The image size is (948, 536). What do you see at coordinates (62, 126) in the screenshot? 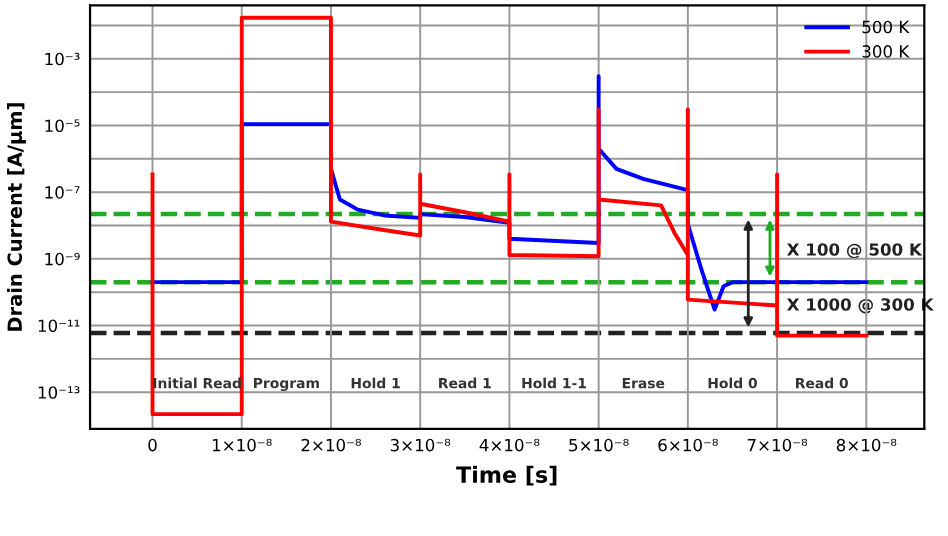
I see `y-tick-label: 10⁻⁵` at bounding box center [62, 126].